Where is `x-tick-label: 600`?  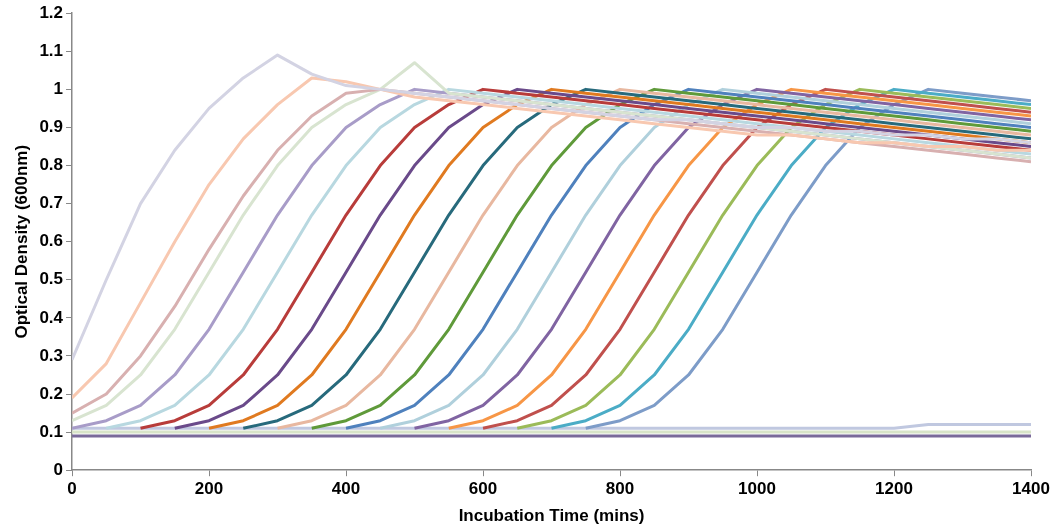
x-tick-label: 600 is located at coordinates (483, 489).